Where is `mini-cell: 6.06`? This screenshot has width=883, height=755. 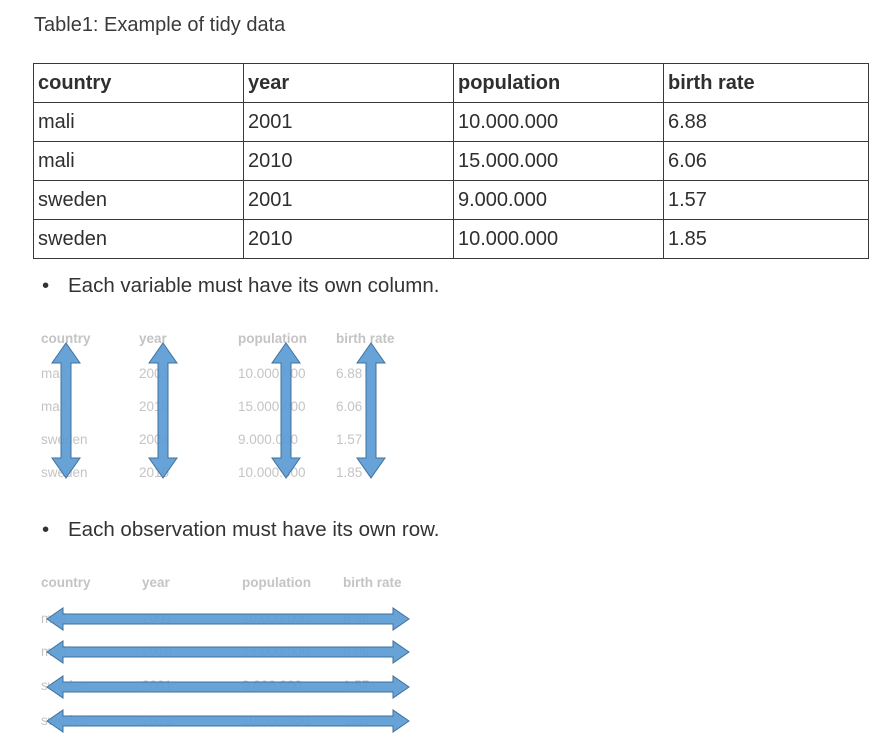
mini-cell: 6.06 is located at coordinates (349, 406).